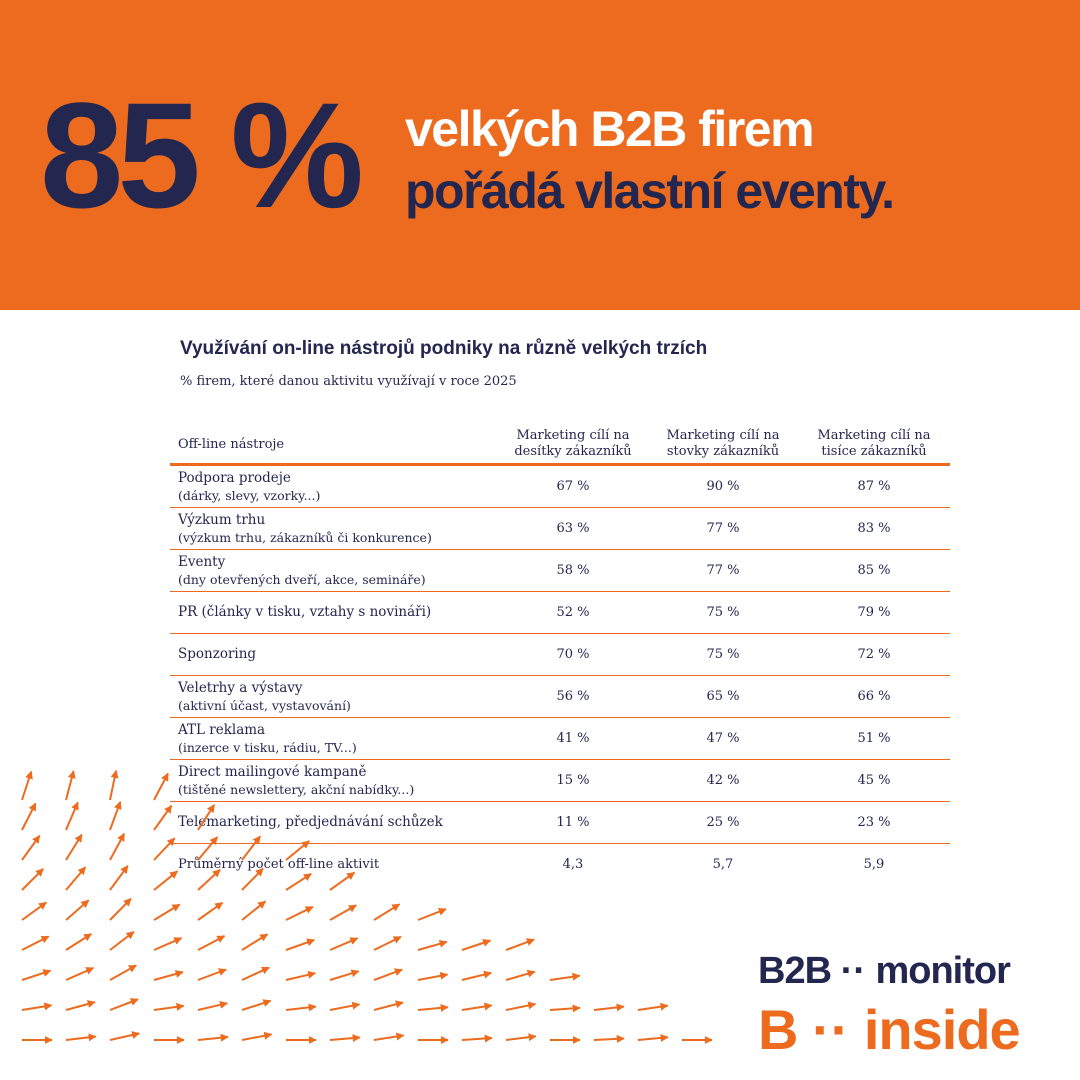 The image size is (1080, 1080). Describe the element at coordinates (202, 561) in the screenshot. I see `row-label: Eventy` at that location.